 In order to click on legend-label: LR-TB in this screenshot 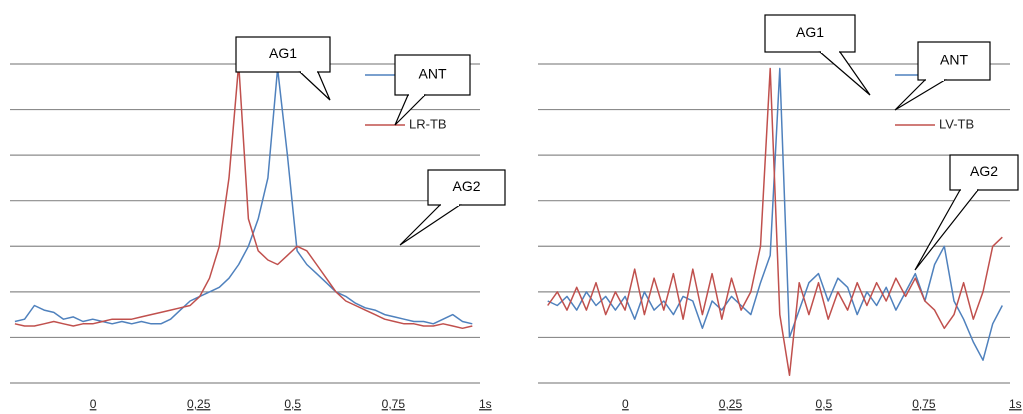, I will do `click(428, 123)`.